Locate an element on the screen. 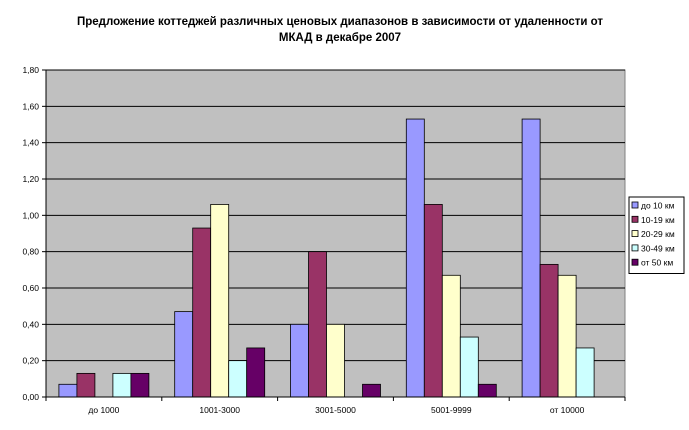 This screenshot has height=430, width=689. legend-label: 30-49 км is located at coordinates (658, 248).